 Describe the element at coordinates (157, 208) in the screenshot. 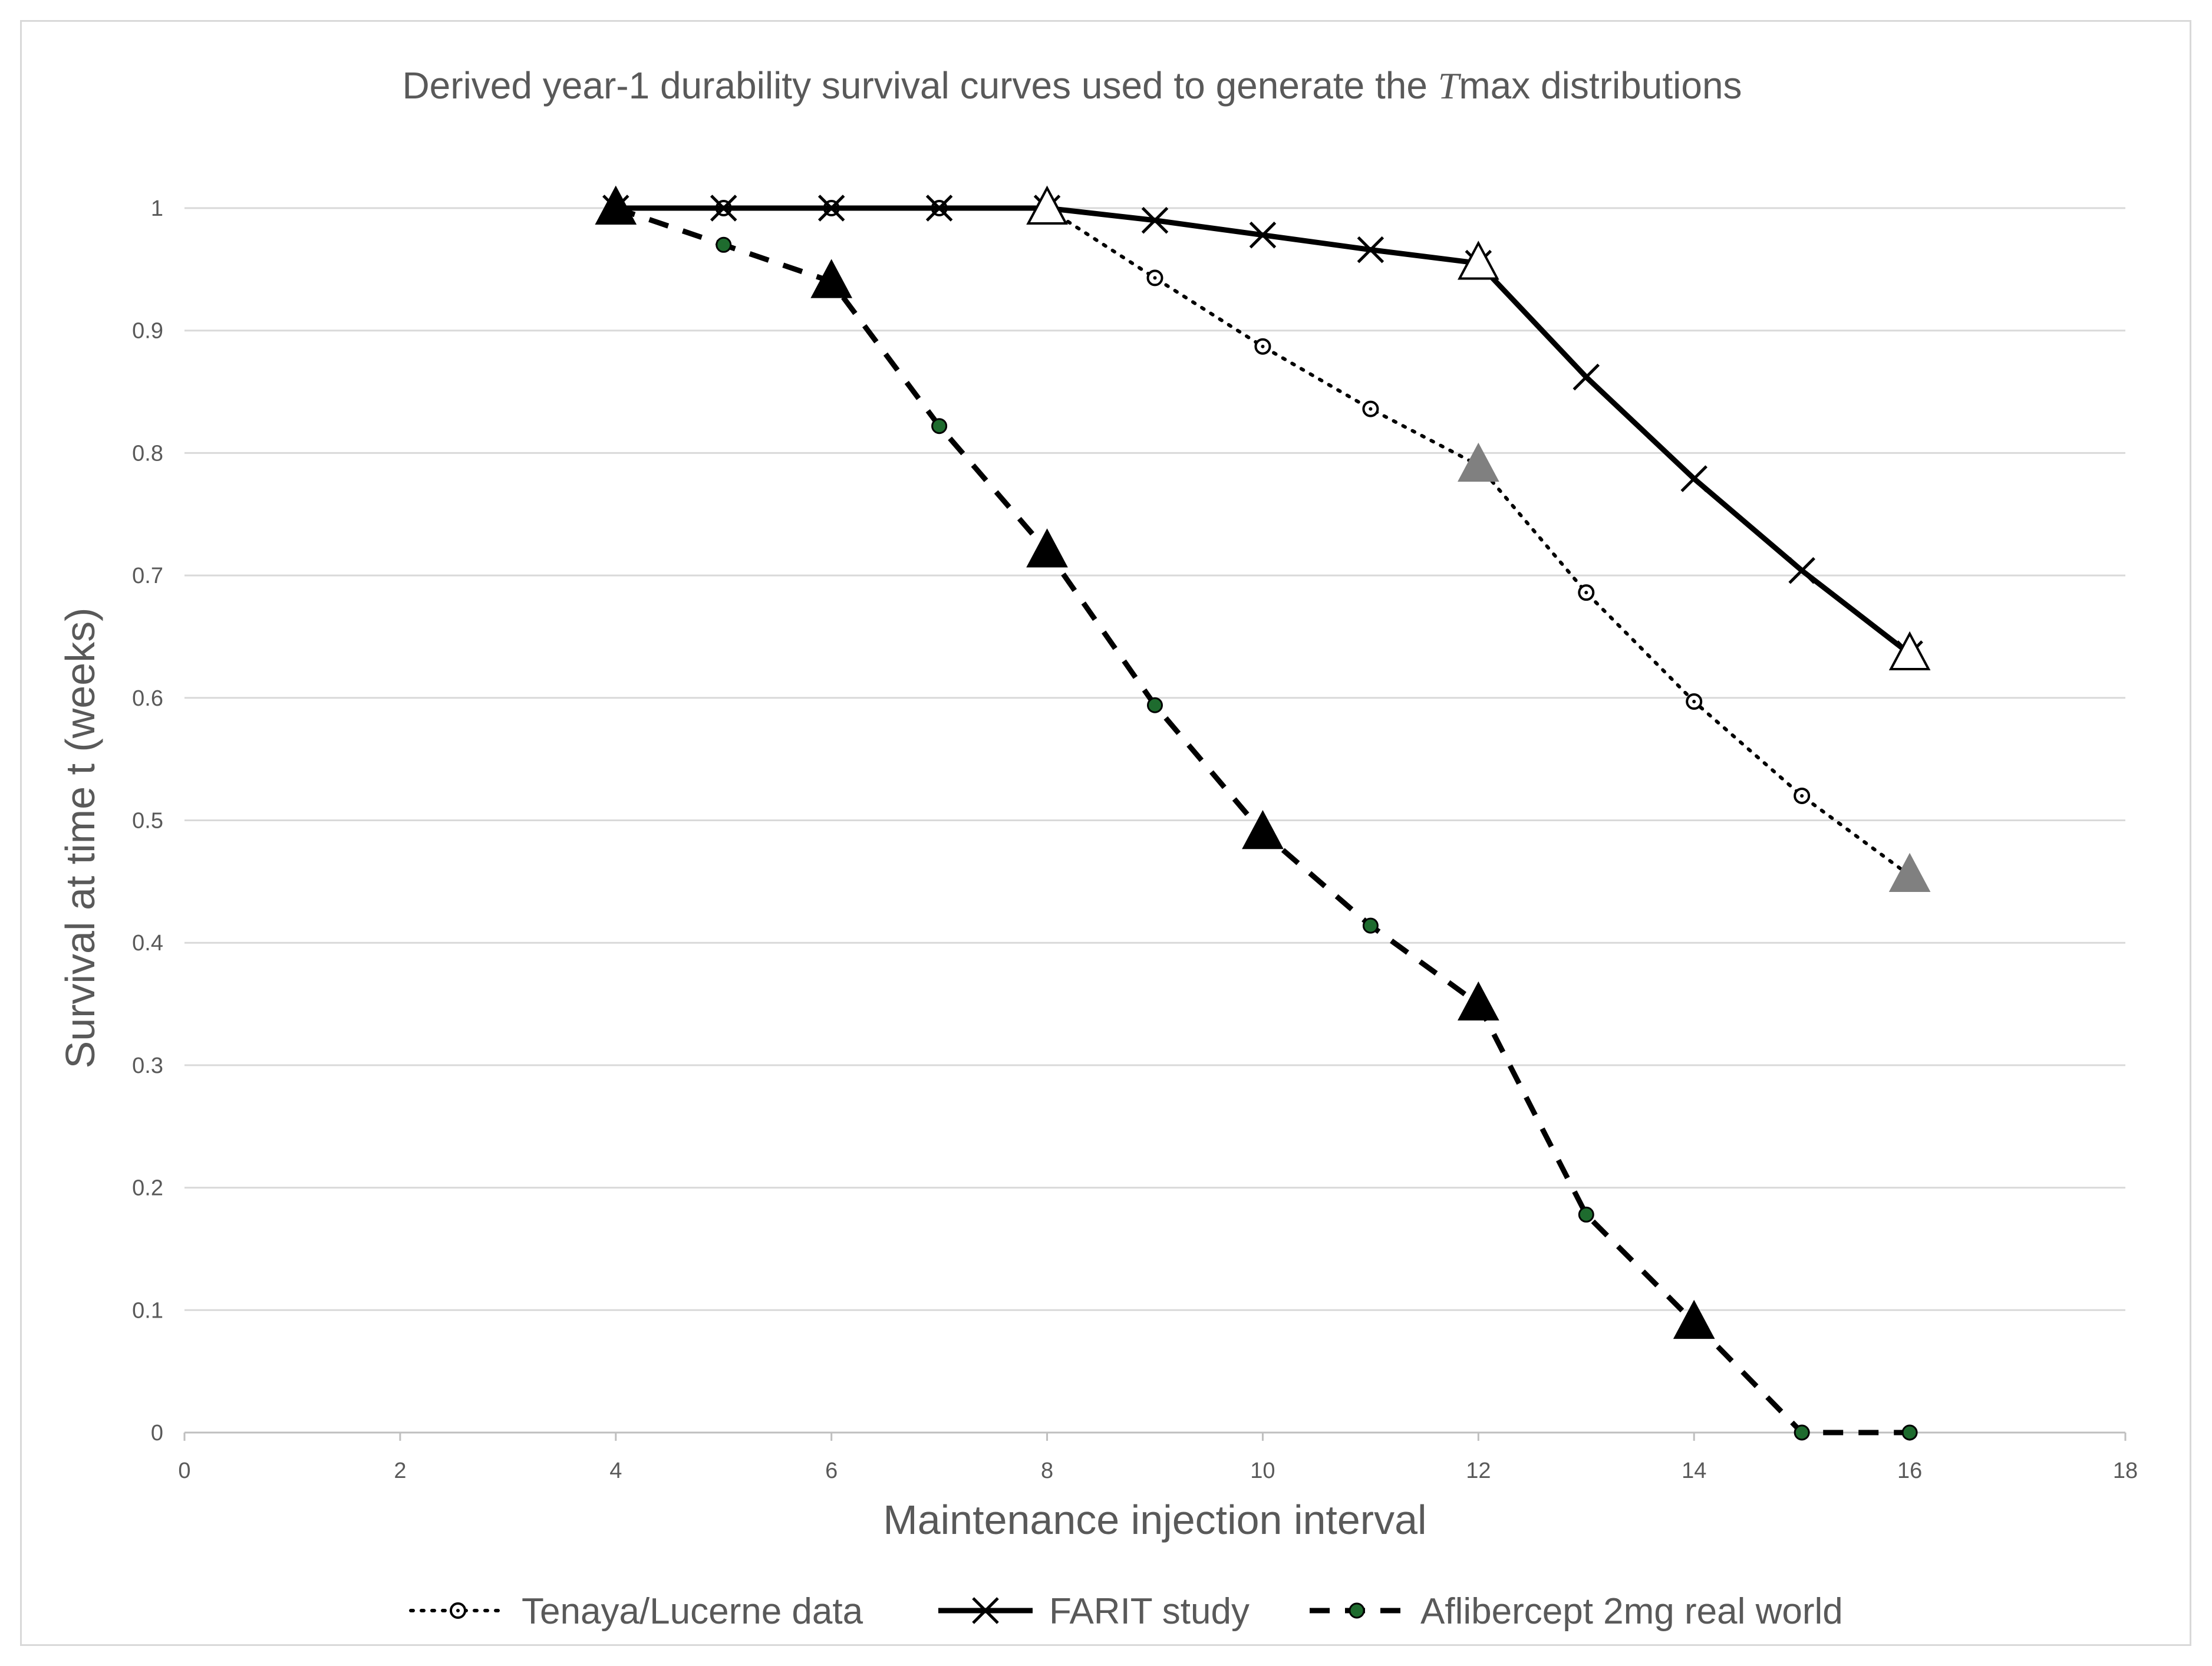

I see `y-tick-label-10: 1` at that location.